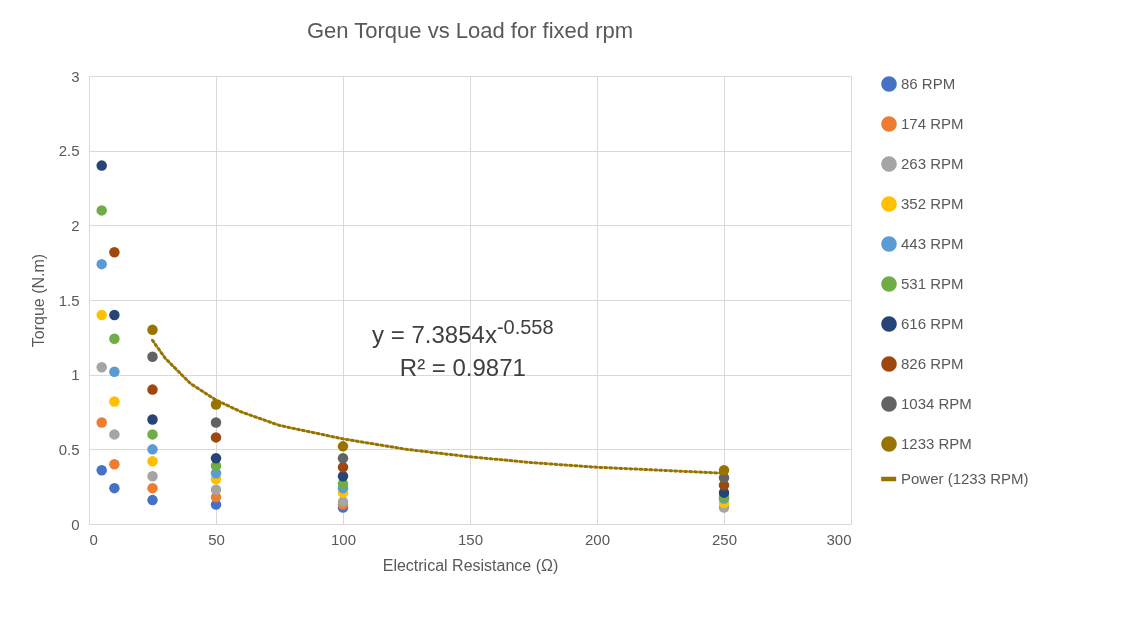 Image resolution: width=1131 pixels, height=634 pixels. Describe the element at coordinates (69, 151) in the screenshot. I see `y-tick-label: 2.5` at that location.